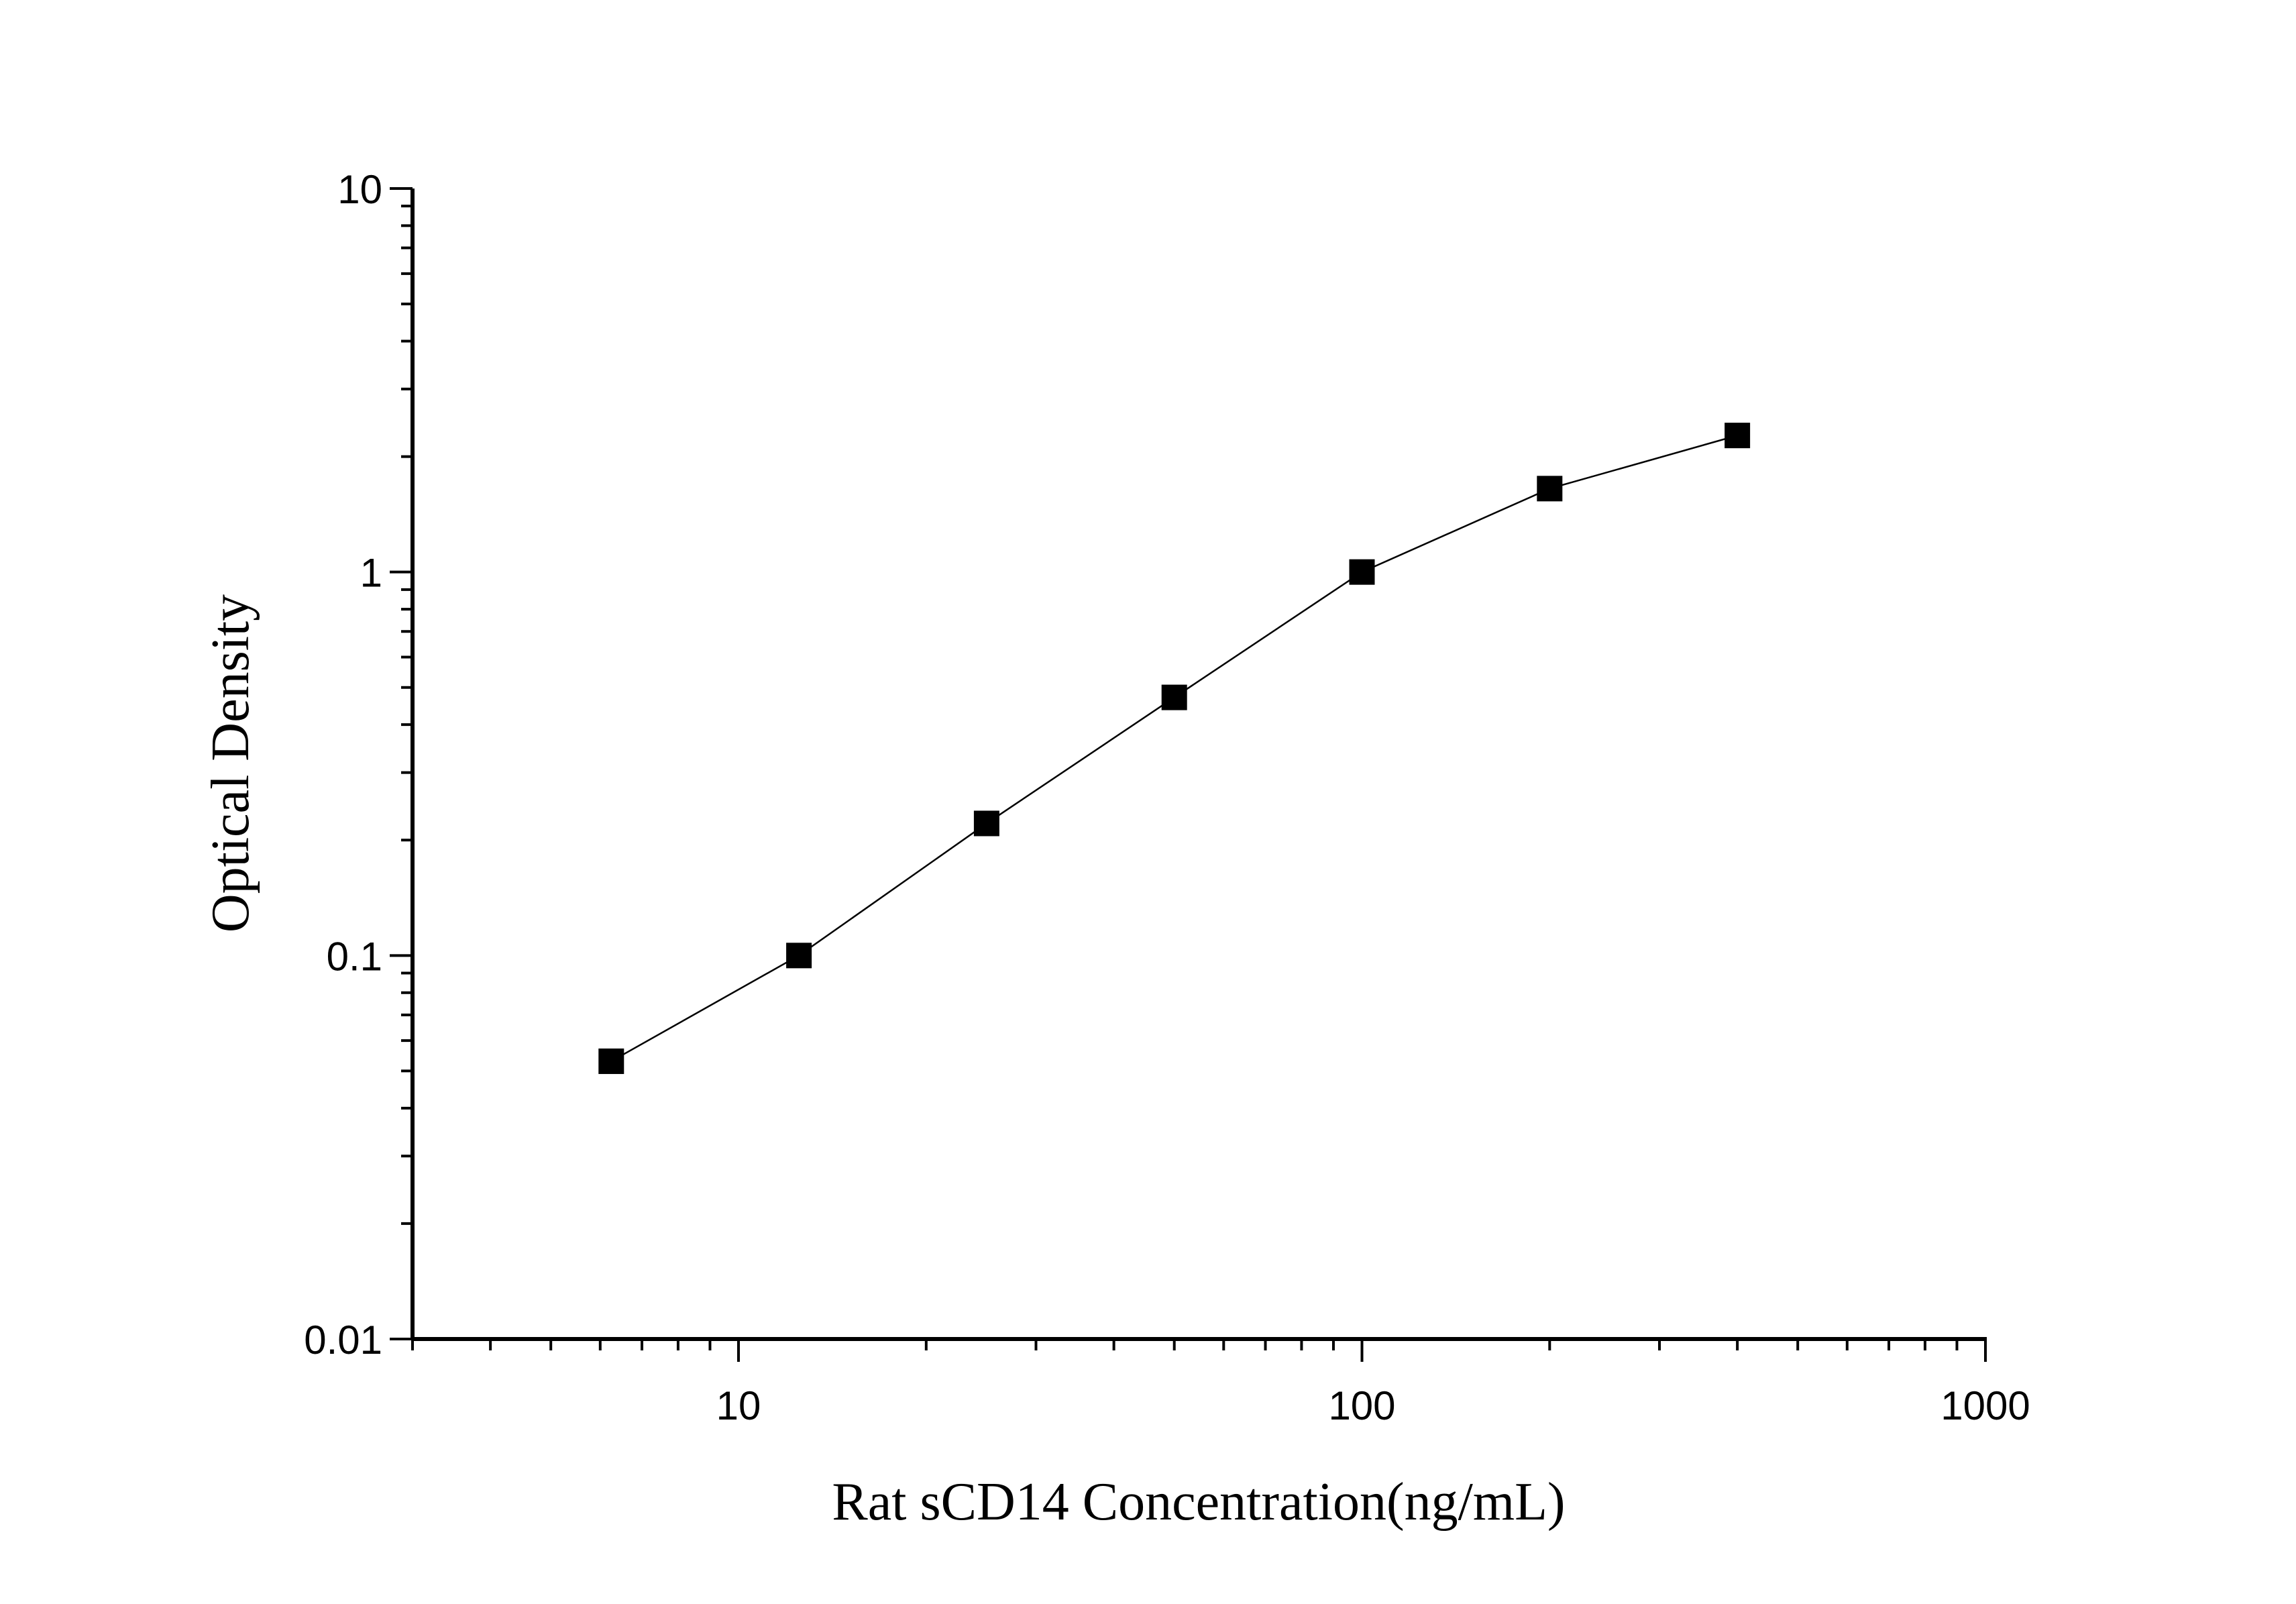 The image size is (2296, 1604). What do you see at coordinates (1361, 1405) in the screenshot?
I see `x-tick-label: 100` at bounding box center [1361, 1405].